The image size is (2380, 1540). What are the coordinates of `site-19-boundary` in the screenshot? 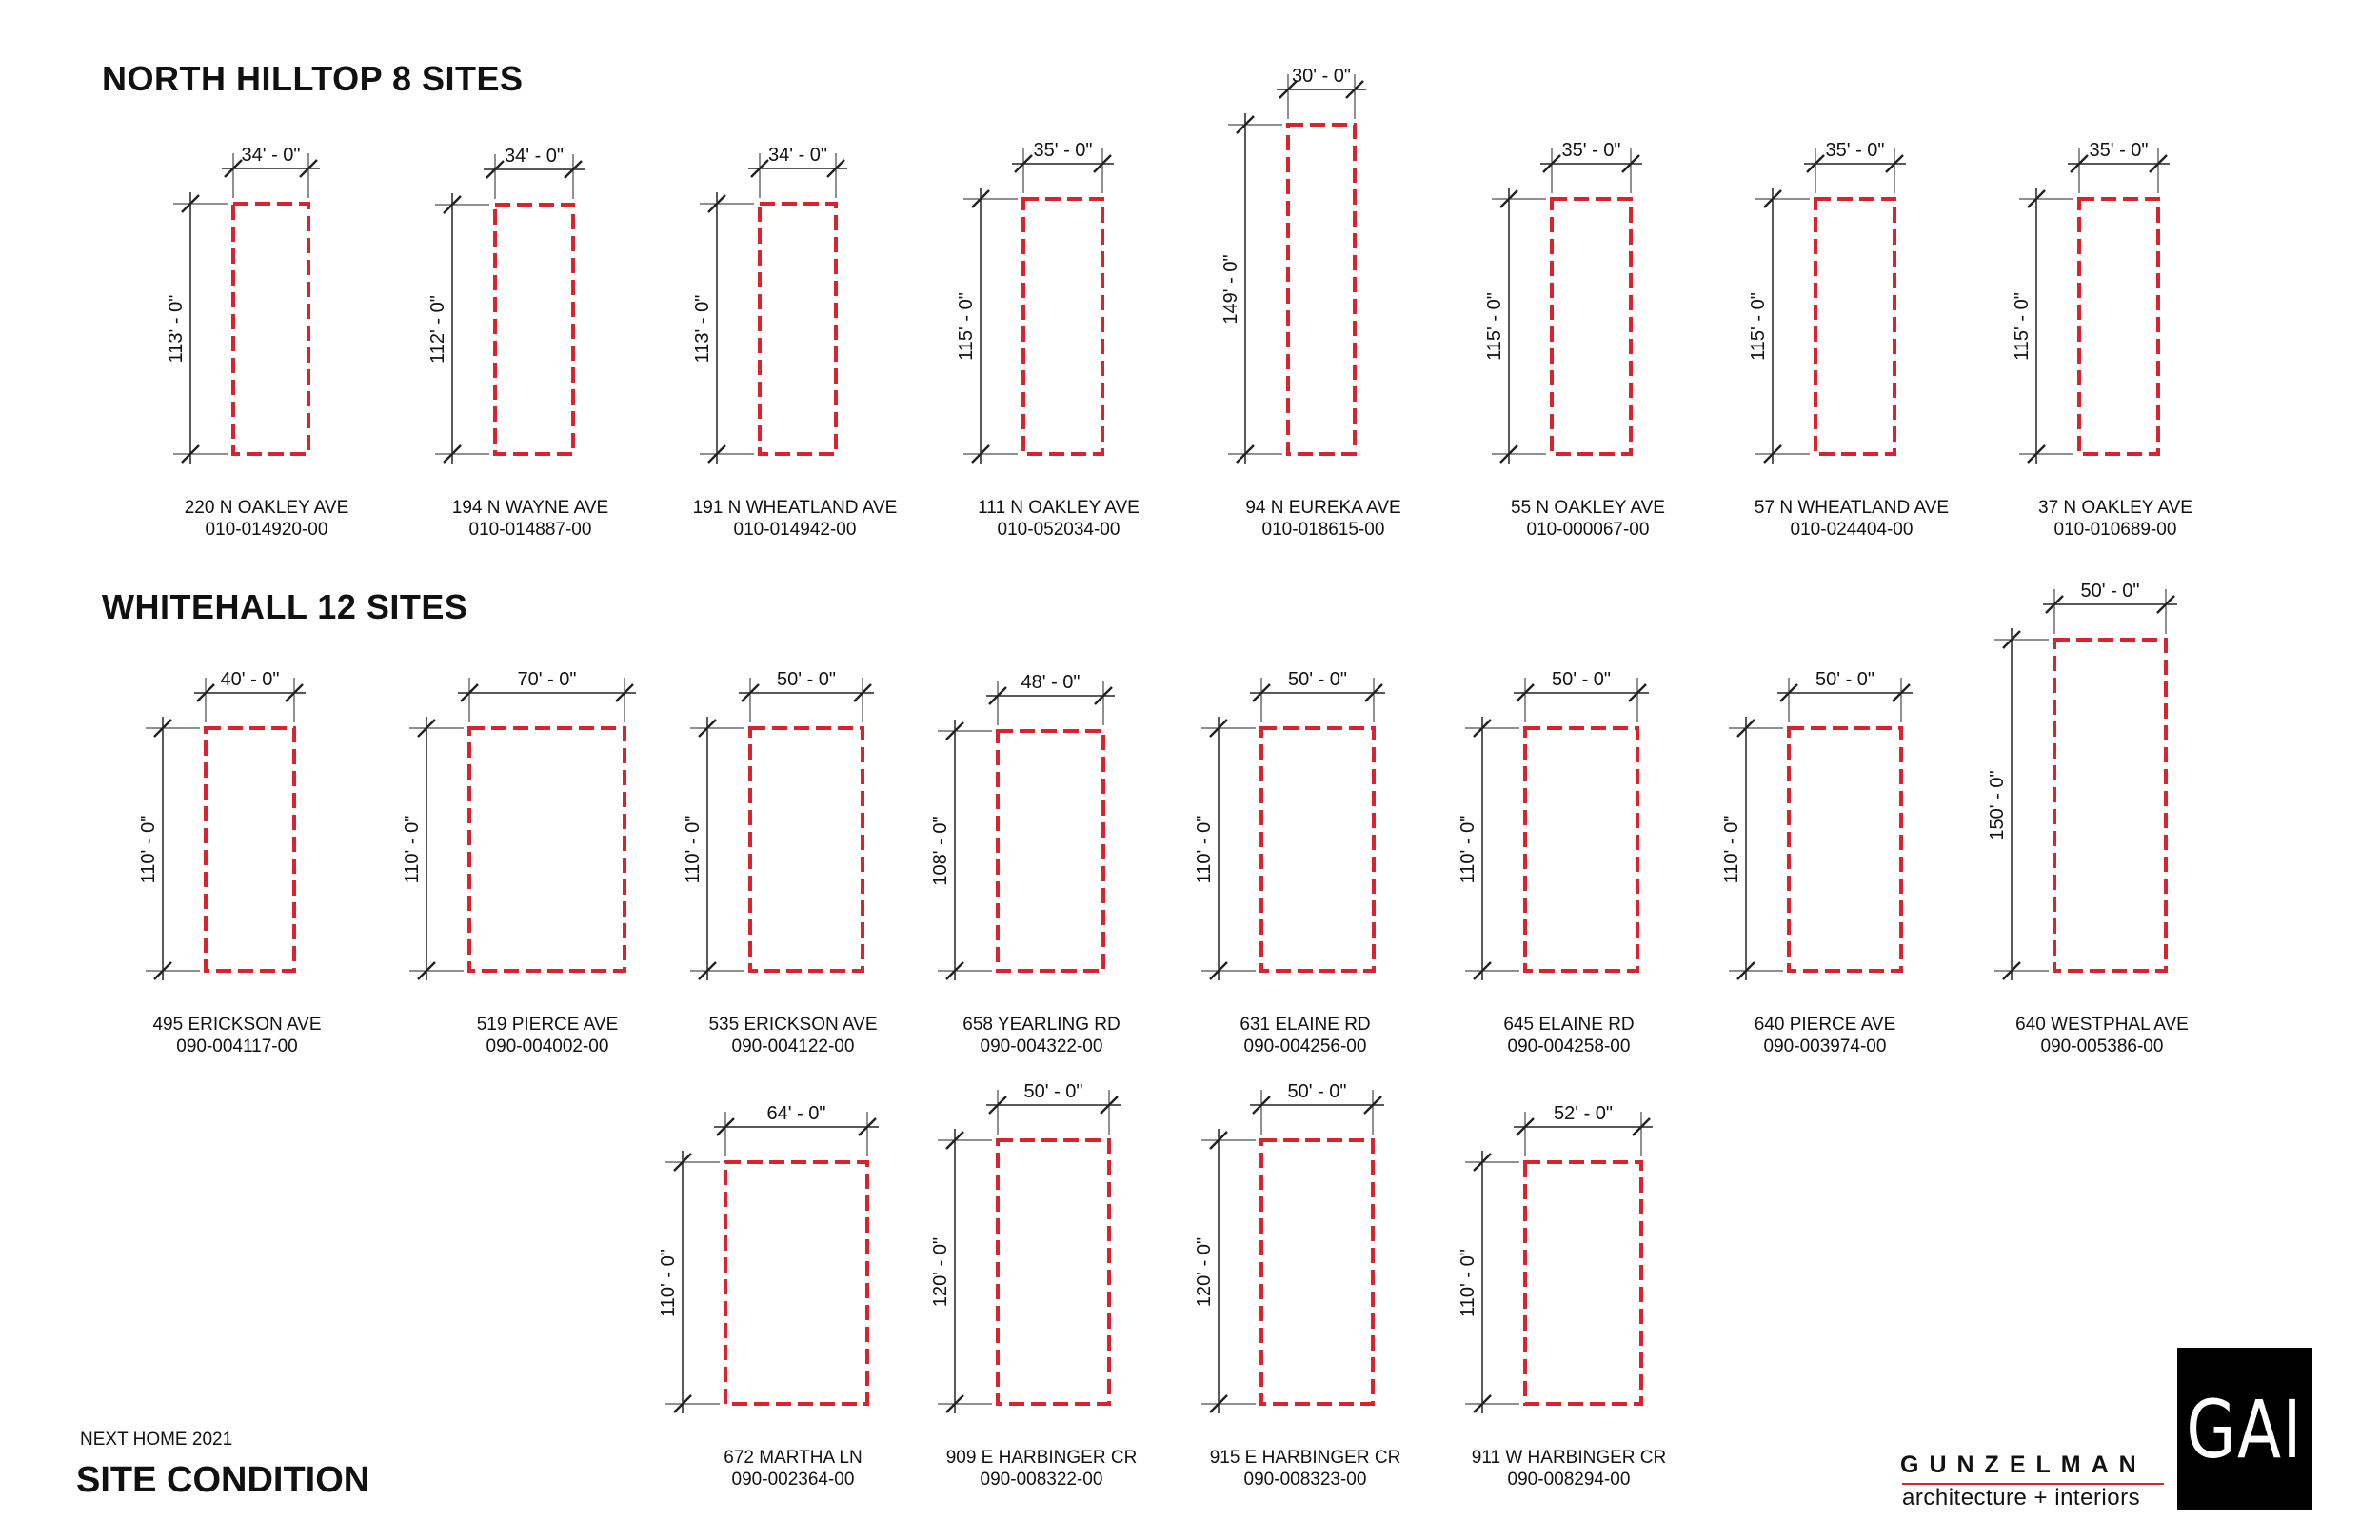 It's located at (1317, 1272).